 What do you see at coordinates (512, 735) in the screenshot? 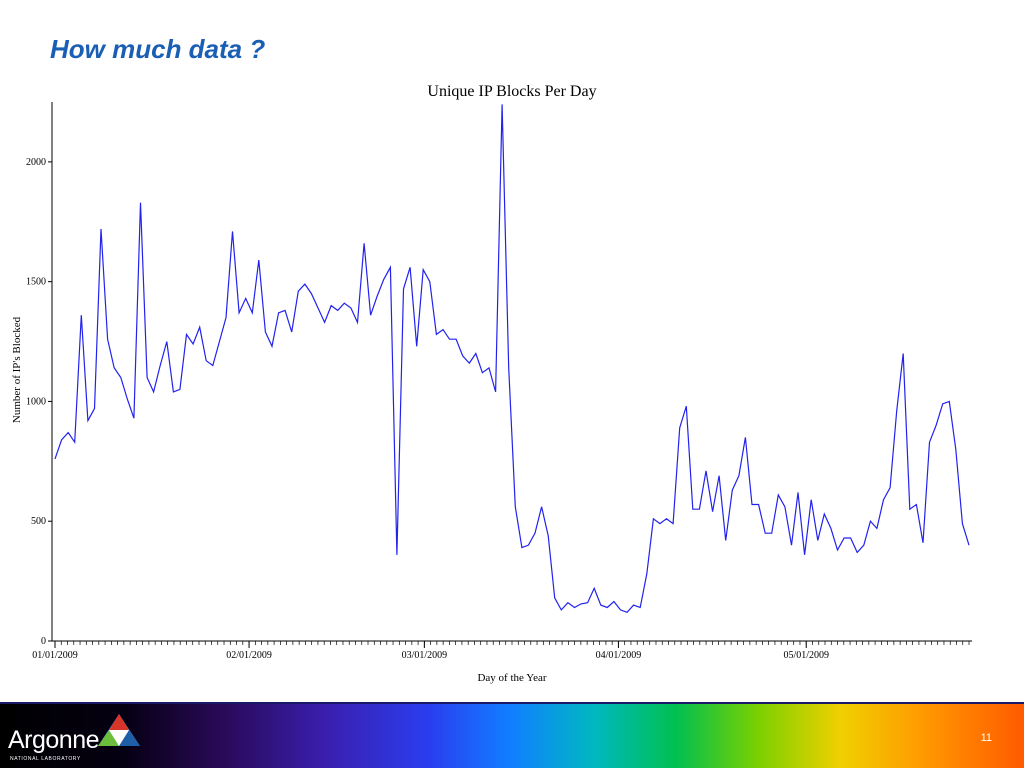
I see `footer-bar: Argonne NATIONAL LABORATORY 11` at bounding box center [512, 735].